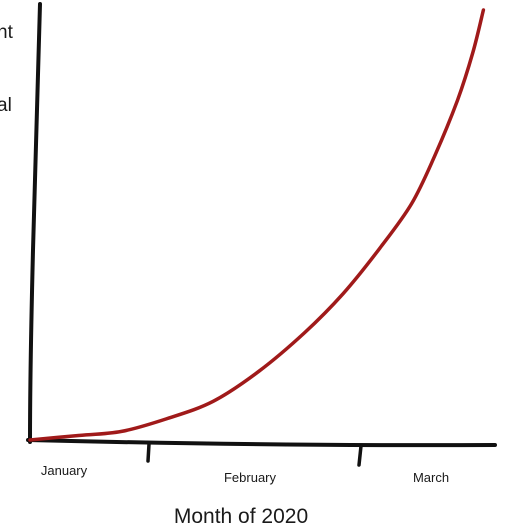  What do you see at coordinates (241, 516) in the screenshot?
I see `x-axis-label: Month of 2020` at bounding box center [241, 516].